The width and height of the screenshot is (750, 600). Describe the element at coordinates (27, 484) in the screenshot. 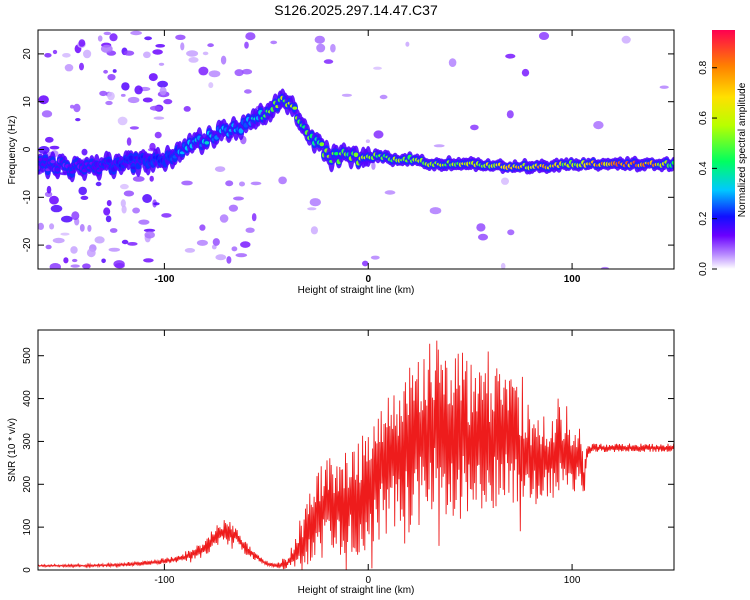

I see `snr-ytick-label: 200` at that location.